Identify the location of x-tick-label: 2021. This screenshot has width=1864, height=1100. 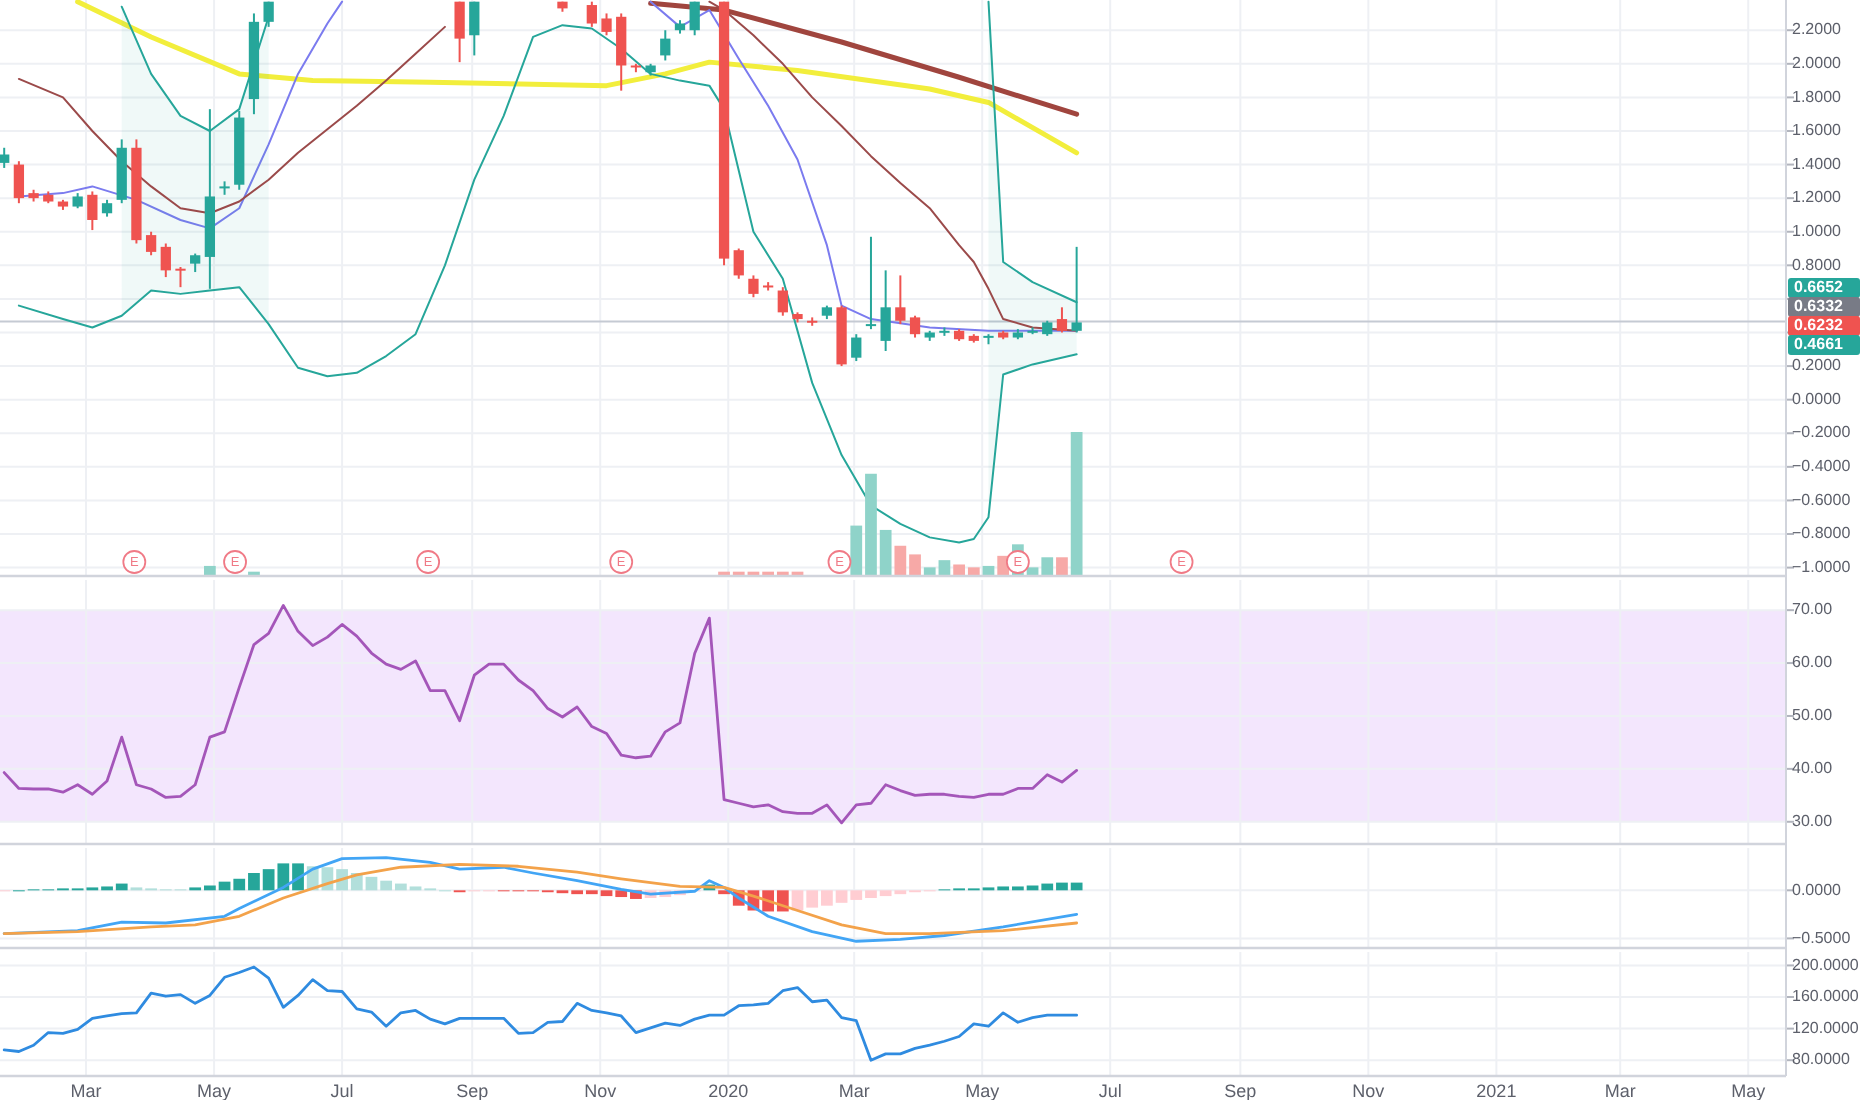
(1496, 1090).